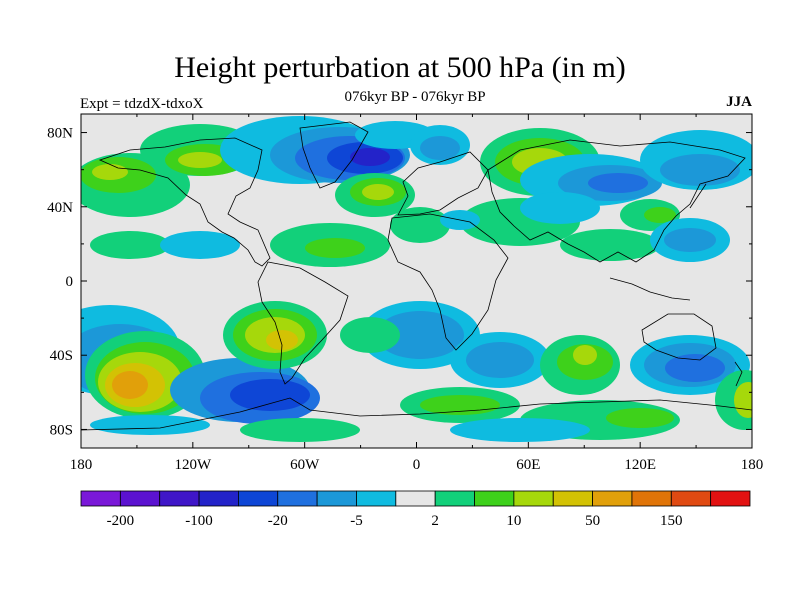 The height and width of the screenshot is (600, 800). Describe the element at coordinates (142, 104) in the screenshot. I see `experiment-label: Expt = tdzdX-tdxoX` at that location.